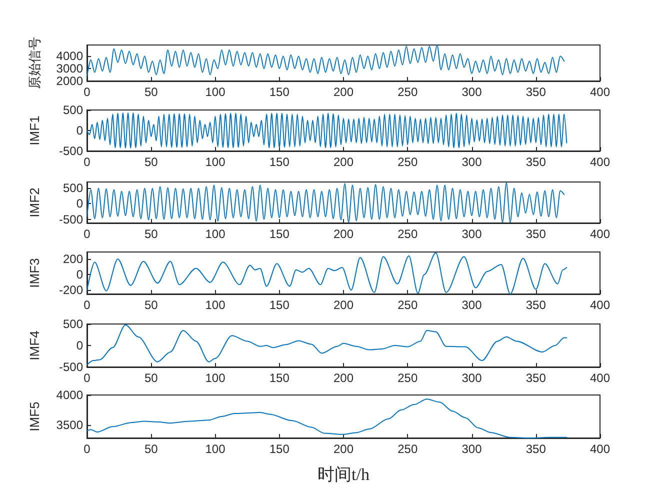 Image resolution: width=667 pixels, height=500 pixels. What do you see at coordinates (34, 345) in the screenshot?
I see `y-axis-title: IMF4` at bounding box center [34, 345].